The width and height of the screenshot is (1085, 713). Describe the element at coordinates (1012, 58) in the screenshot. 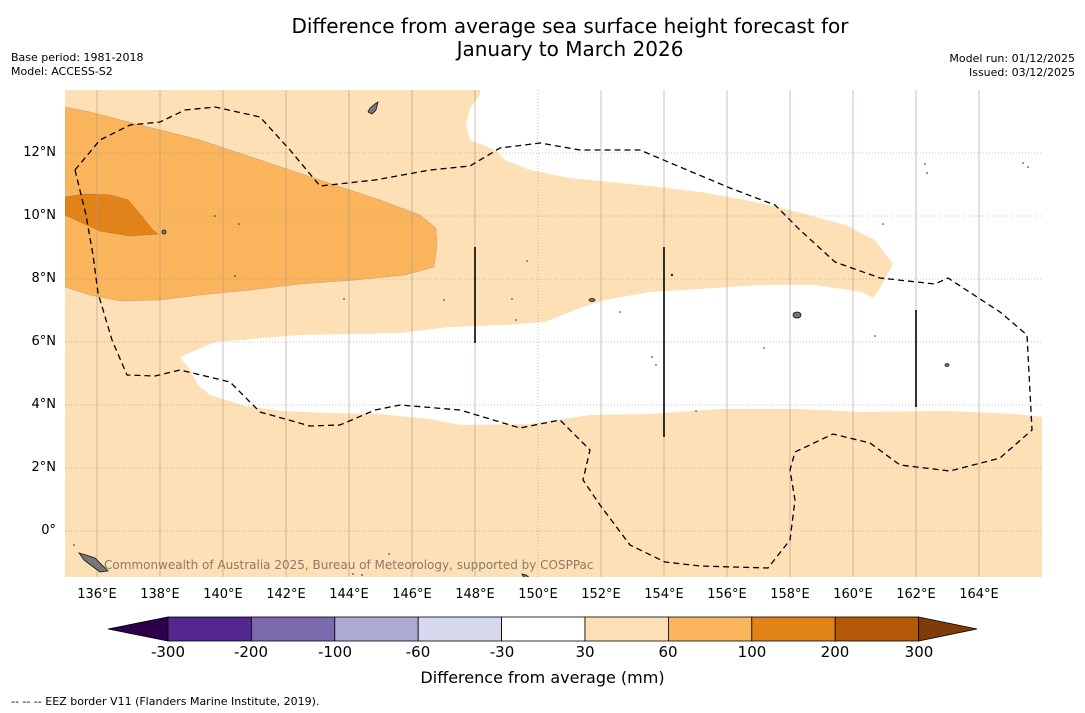

I see `model-run: Model run: 01/12/2025` at that location.